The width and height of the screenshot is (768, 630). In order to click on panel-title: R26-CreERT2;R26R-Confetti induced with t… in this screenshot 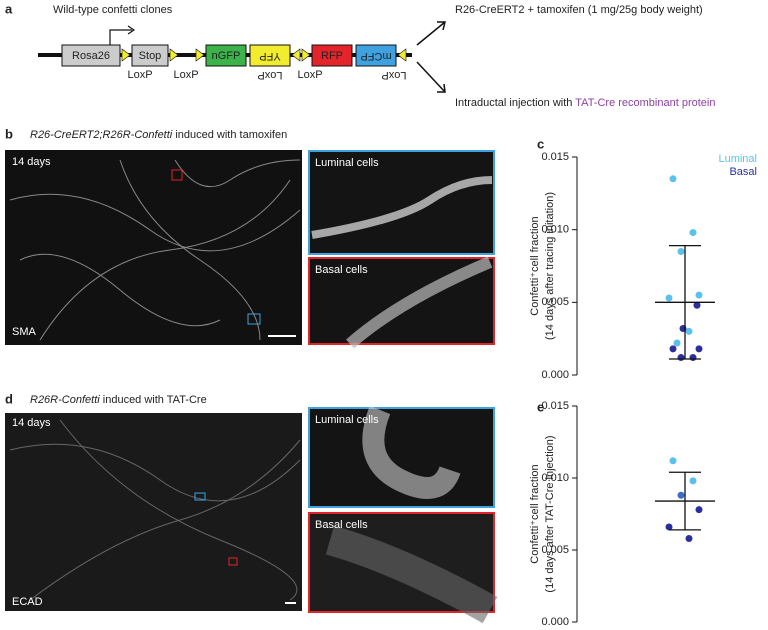, I will do `click(158, 135)`.